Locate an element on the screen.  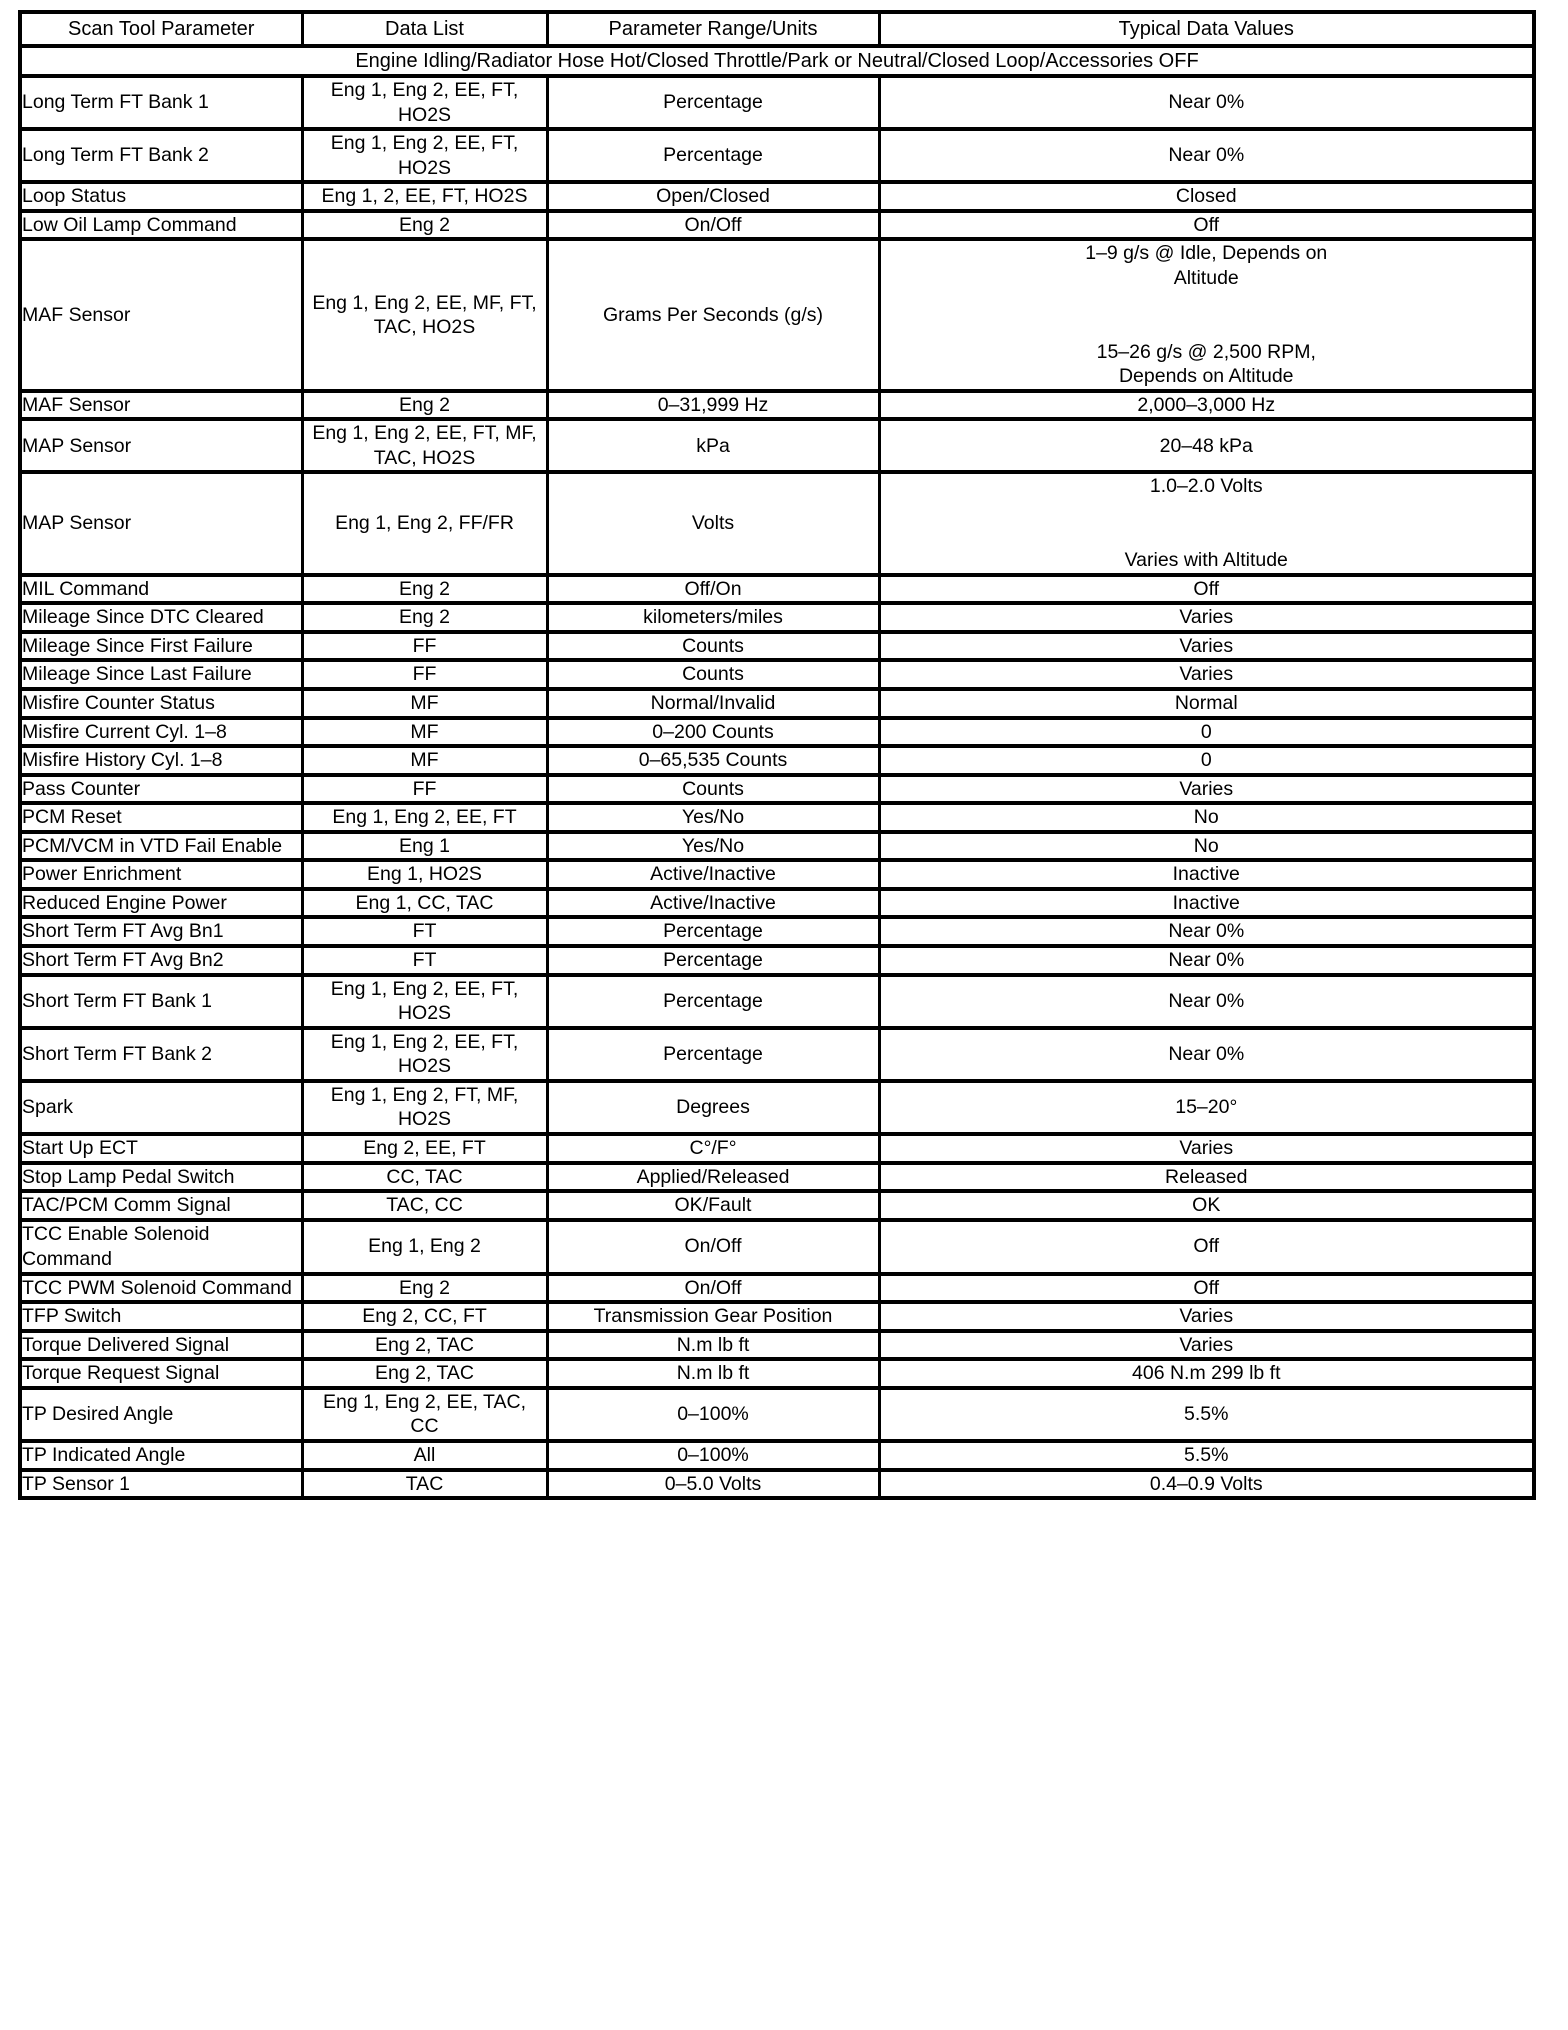
cell-scan-tool-parameter: Torque Delivered Signal is located at coordinates (161, 1345).